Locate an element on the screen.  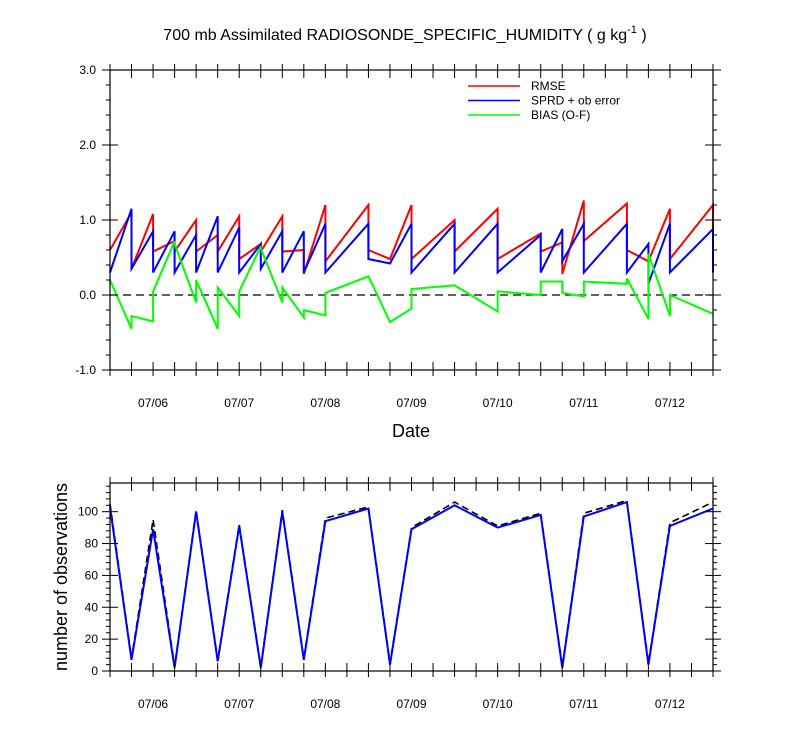
top-x-tick-label: 07/09 is located at coordinates (411, 403).